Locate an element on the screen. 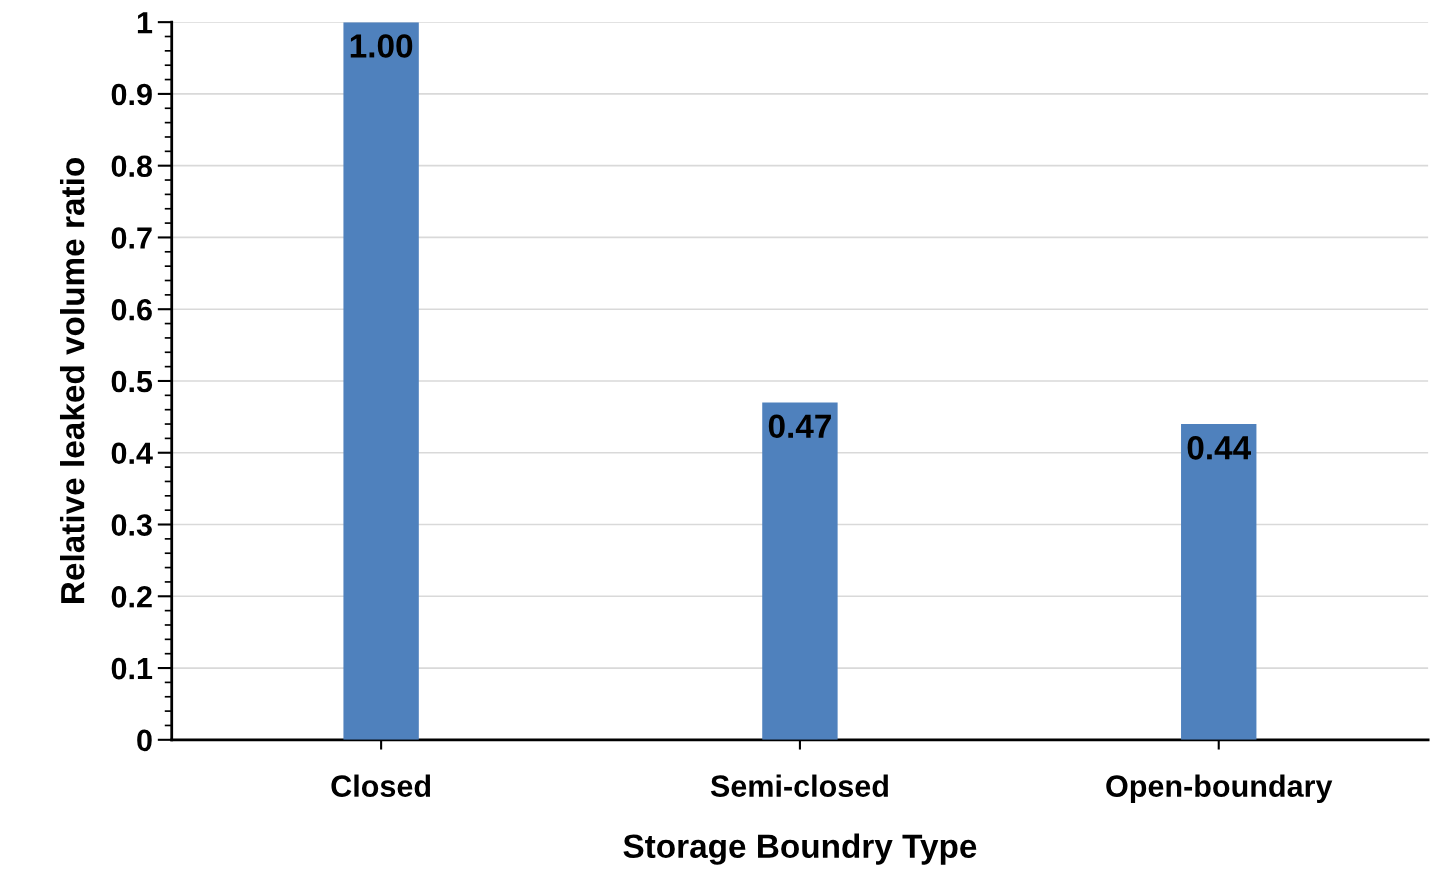 The height and width of the screenshot is (886, 1431). y-tick-label: 0.5 is located at coordinates (132, 381).